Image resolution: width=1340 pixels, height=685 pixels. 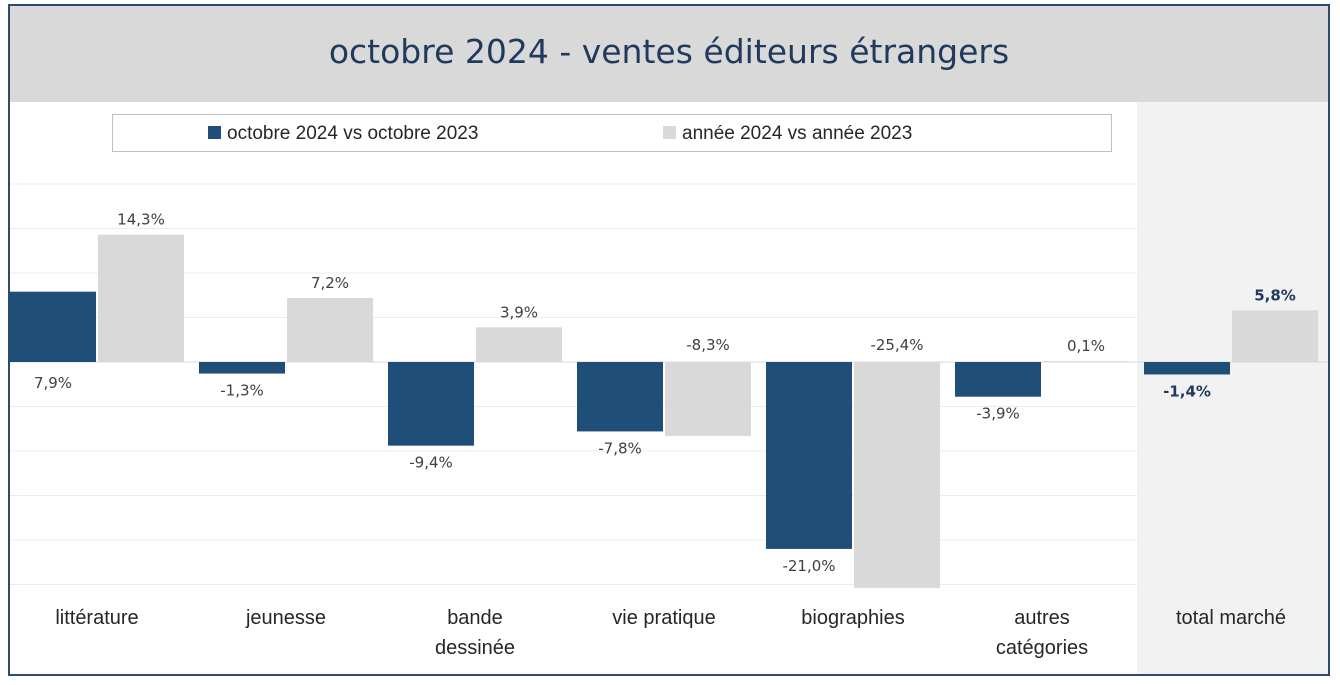 What do you see at coordinates (96, 618) in the screenshot?
I see `category-label: littérature` at bounding box center [96, 618].